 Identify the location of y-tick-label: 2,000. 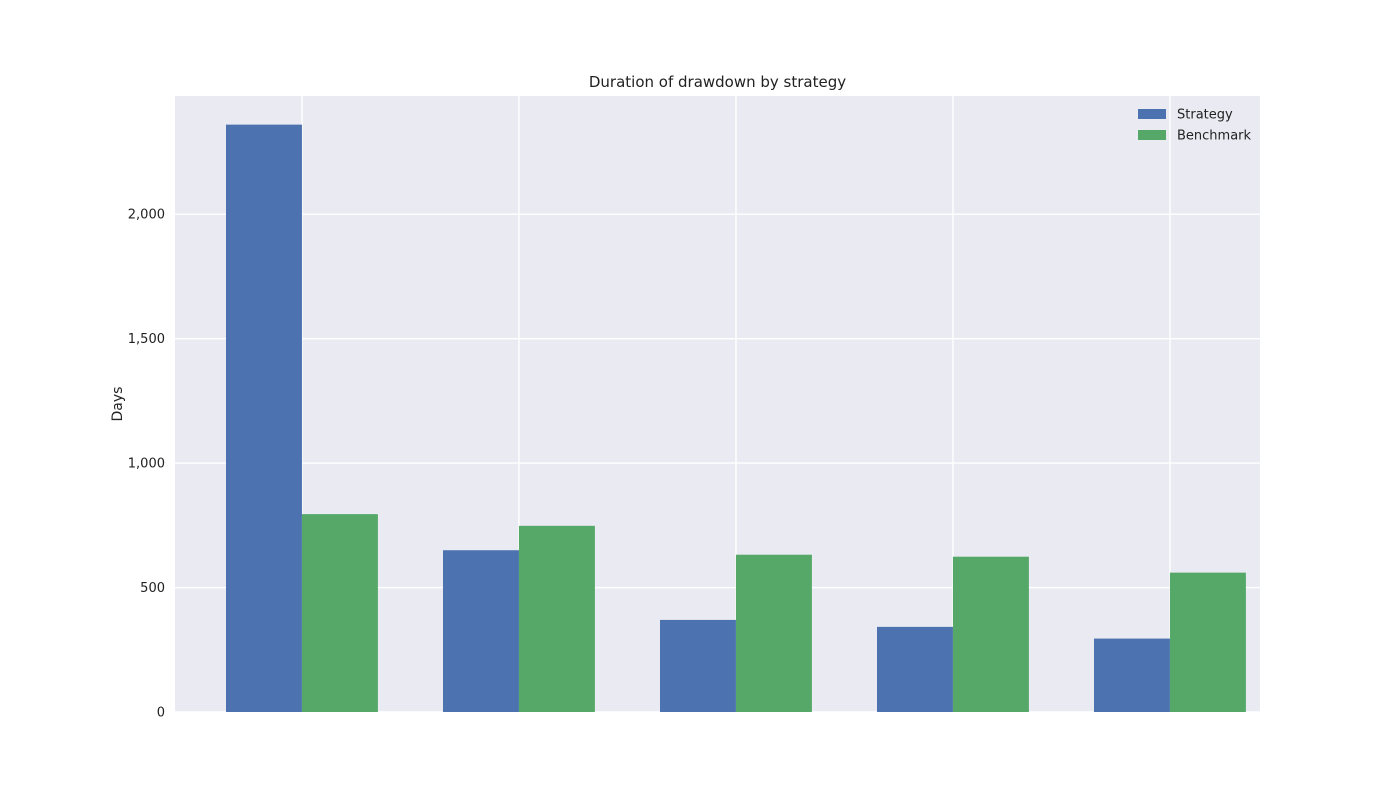
(146, 215).